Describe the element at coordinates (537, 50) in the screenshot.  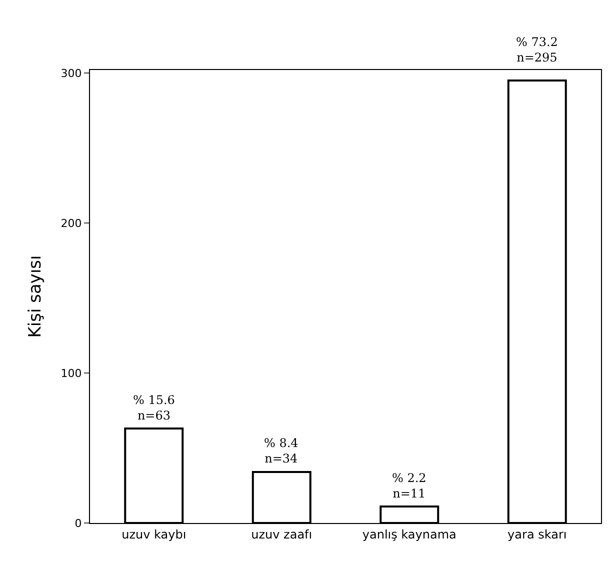
I see `data-label: % 73.2 n=295` at that location.